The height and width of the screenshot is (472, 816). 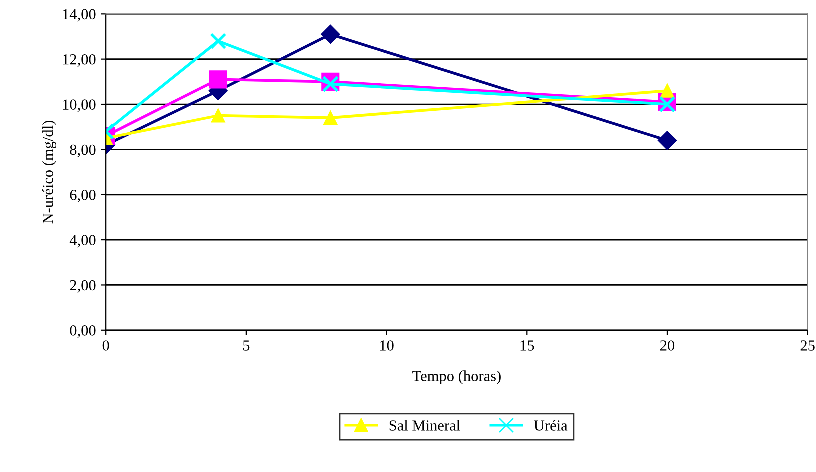 What do you see at coordinates (106, 345) in the screenshot?
I see `x-tick-label: 0` at bounding box center [106, 345].